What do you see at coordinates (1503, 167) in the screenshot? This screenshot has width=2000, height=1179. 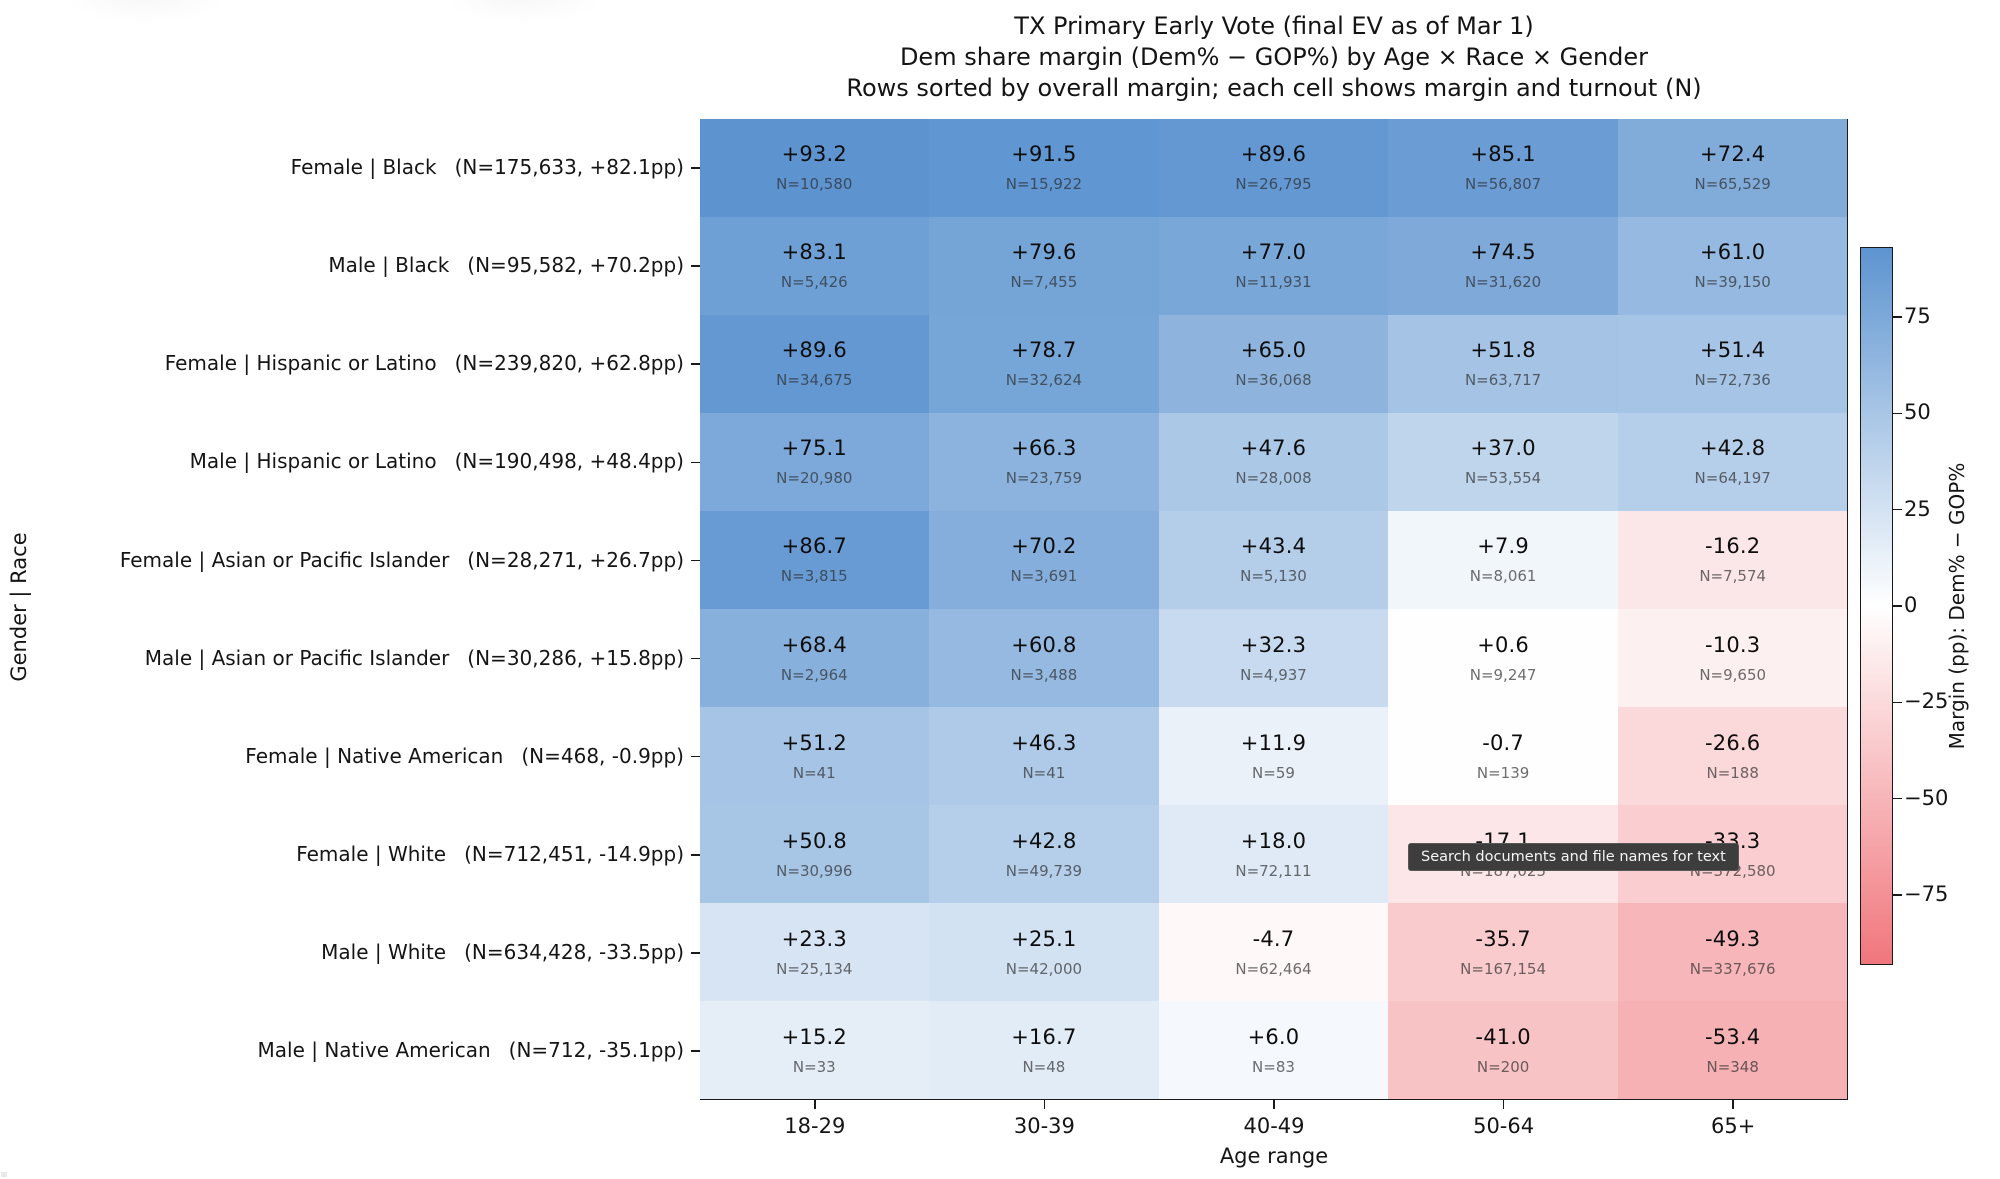 I see `heatmap-cell: +85.1 N=56,807` at bounding box center [1503, 167].